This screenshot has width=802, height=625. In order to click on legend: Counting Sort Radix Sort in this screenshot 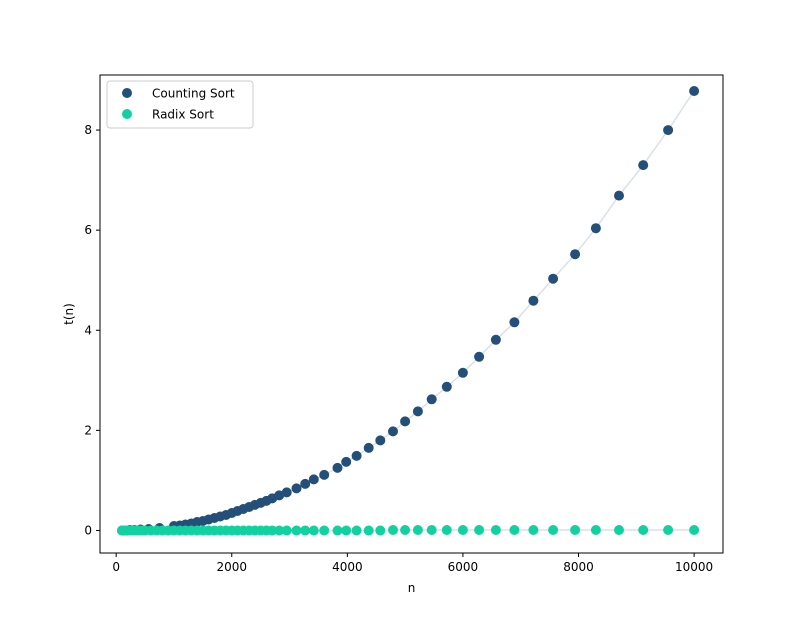, I will do `click(180, 104)`.